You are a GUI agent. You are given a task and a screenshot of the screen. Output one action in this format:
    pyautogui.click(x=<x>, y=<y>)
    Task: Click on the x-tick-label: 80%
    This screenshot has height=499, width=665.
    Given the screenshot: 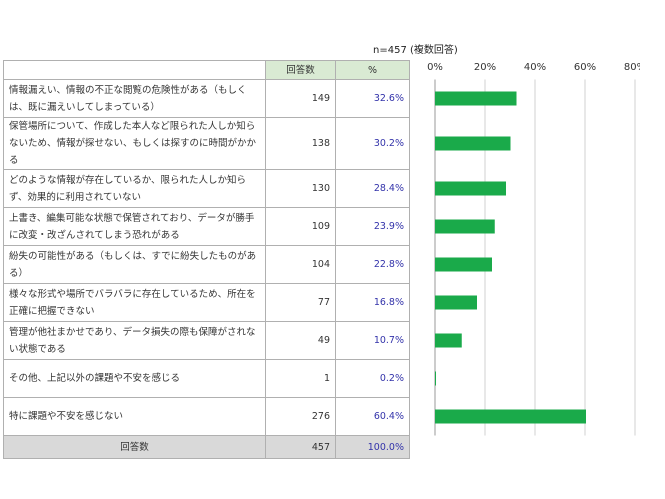 What is the action you would take?
    pyautogui.click(x=632, y=67)
    